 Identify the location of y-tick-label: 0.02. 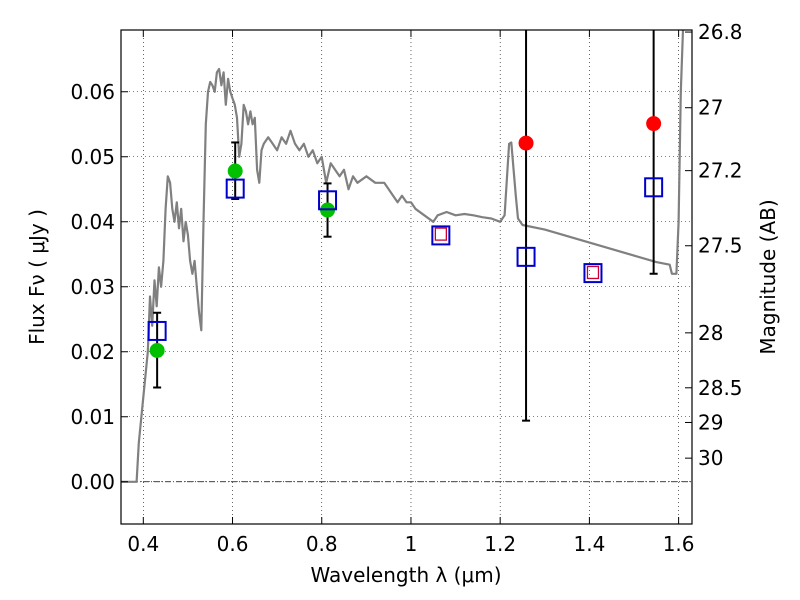
(92, 352).